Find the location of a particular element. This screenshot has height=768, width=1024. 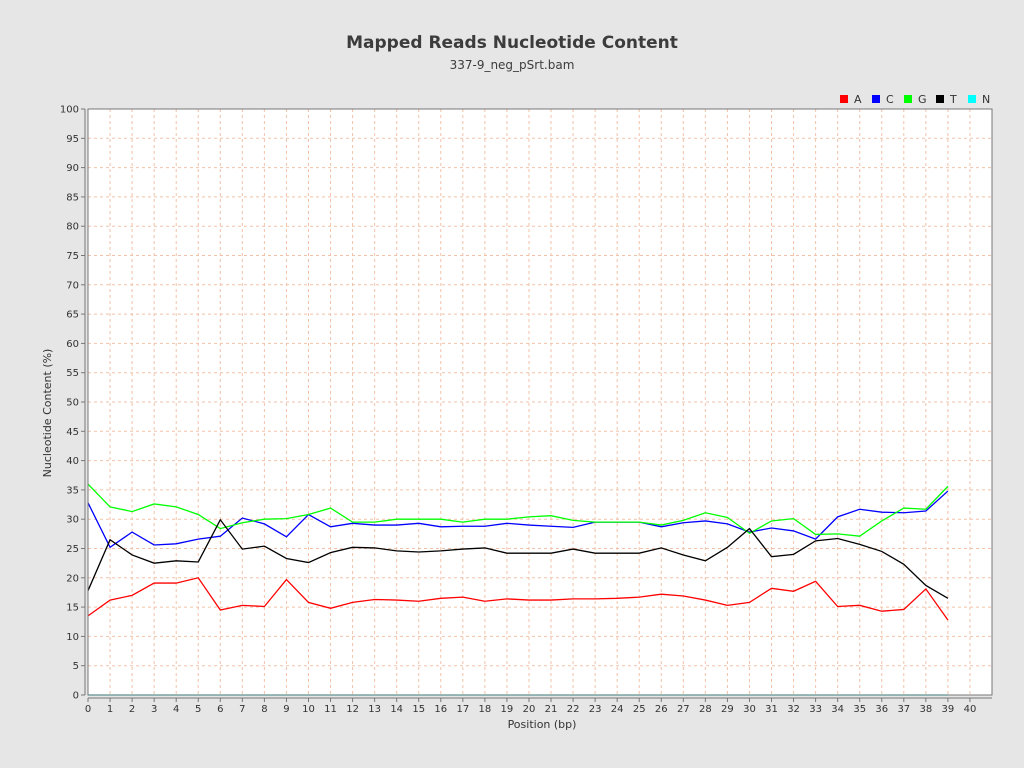

legend-label-a: A is located at coordinates (858, 99).